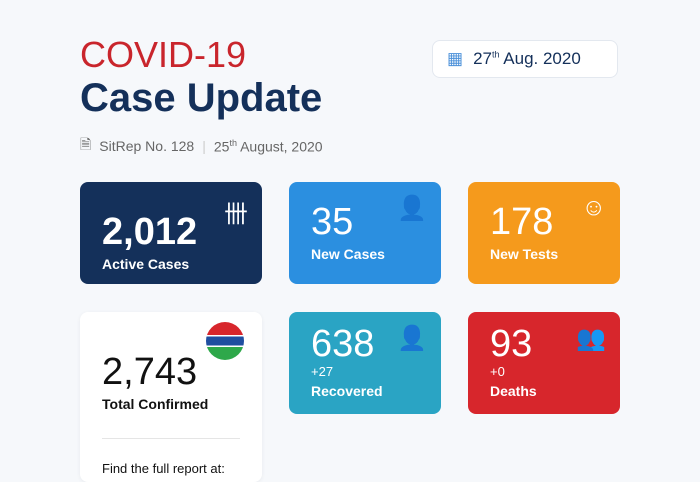 The width and height of the screenshot is (700, 482). Describe the element at coordinates (525, 59) in the screenshot. I see `date-badge: ▦ 27th Aug. 2020` at that location.